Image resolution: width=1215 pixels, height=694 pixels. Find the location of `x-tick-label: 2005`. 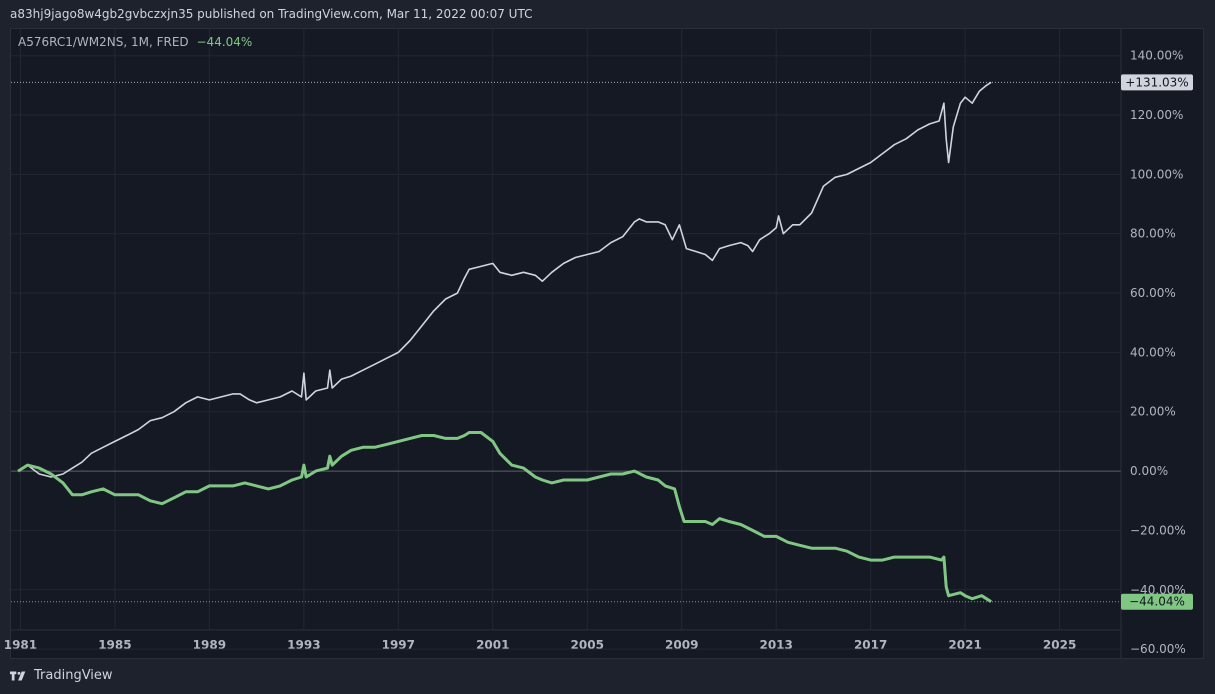

x-tick-label: 2005 is located at coordinates (587, 645).